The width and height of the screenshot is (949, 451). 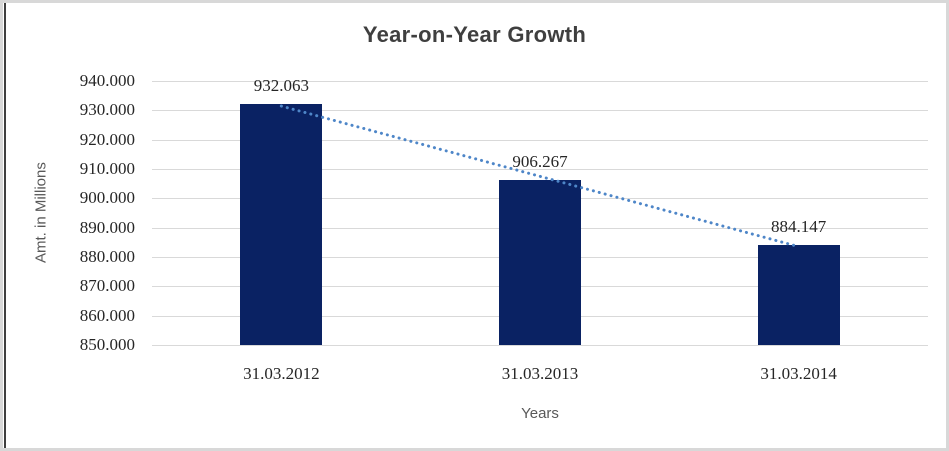 I want to click on y-tick-label: 880.000, so click(x=107, y=256).